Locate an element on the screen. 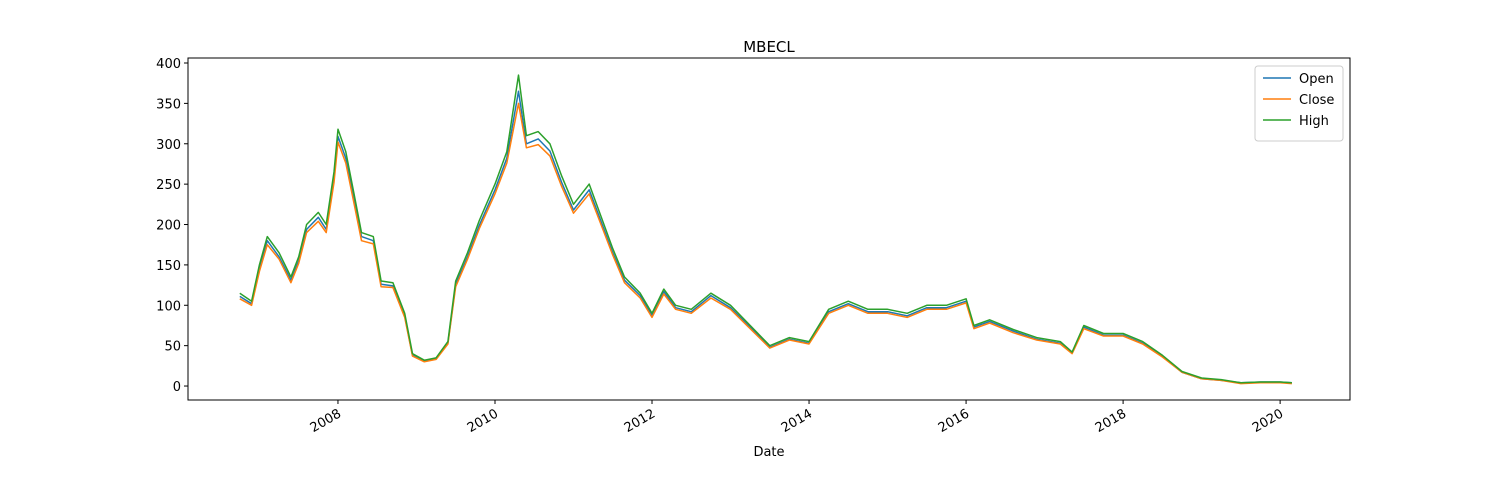 The image size is (1500, 504). x-tick-label: 2018 is located at coordinates (1111, 421).